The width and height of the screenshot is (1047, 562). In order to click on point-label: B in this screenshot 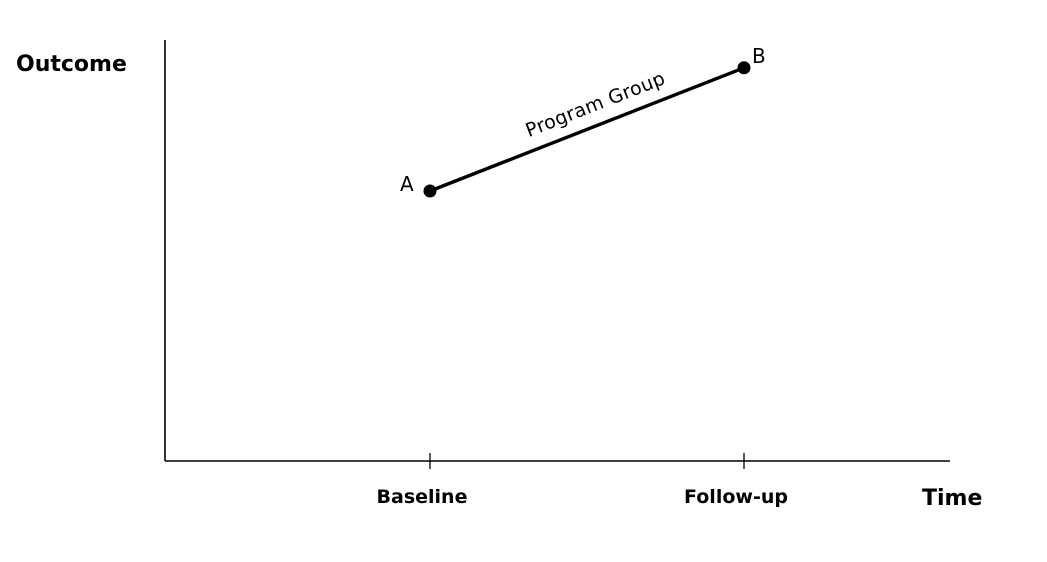, I will do `click(759, 56)`.